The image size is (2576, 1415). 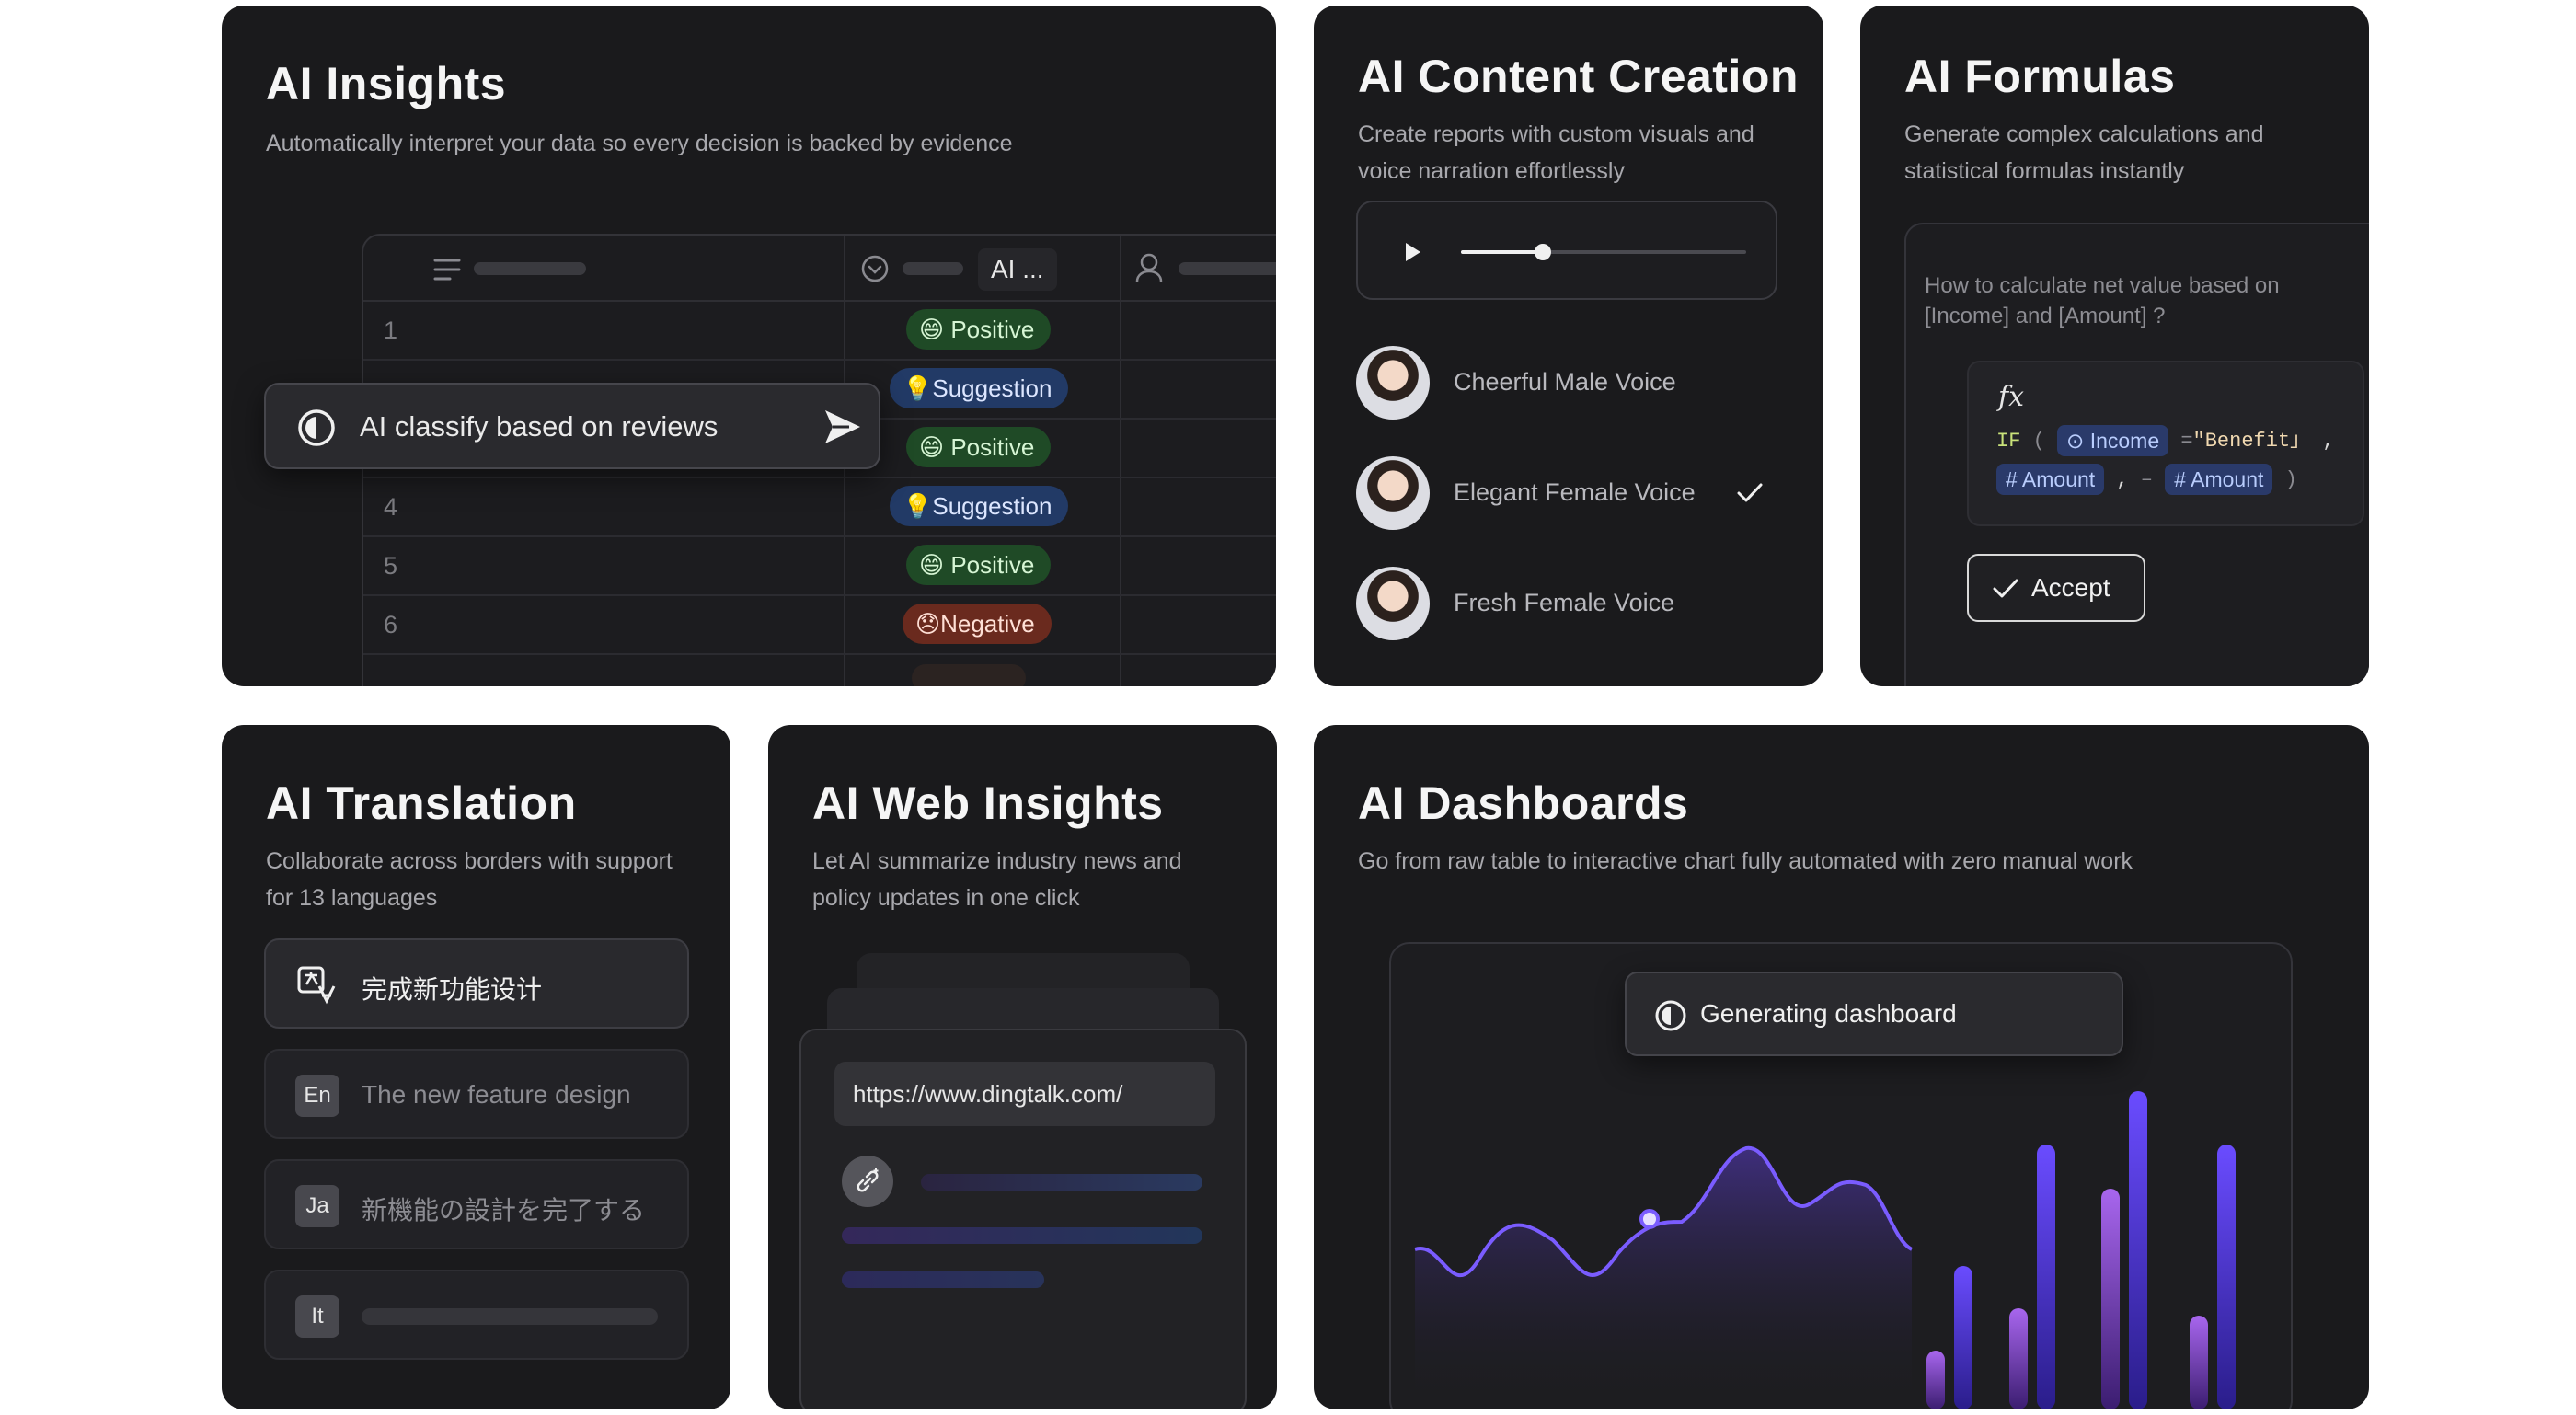 What do you see at coordinates (316, 986) in the screenshot?
I see `translate-icon` at bounding box center [316, 986].